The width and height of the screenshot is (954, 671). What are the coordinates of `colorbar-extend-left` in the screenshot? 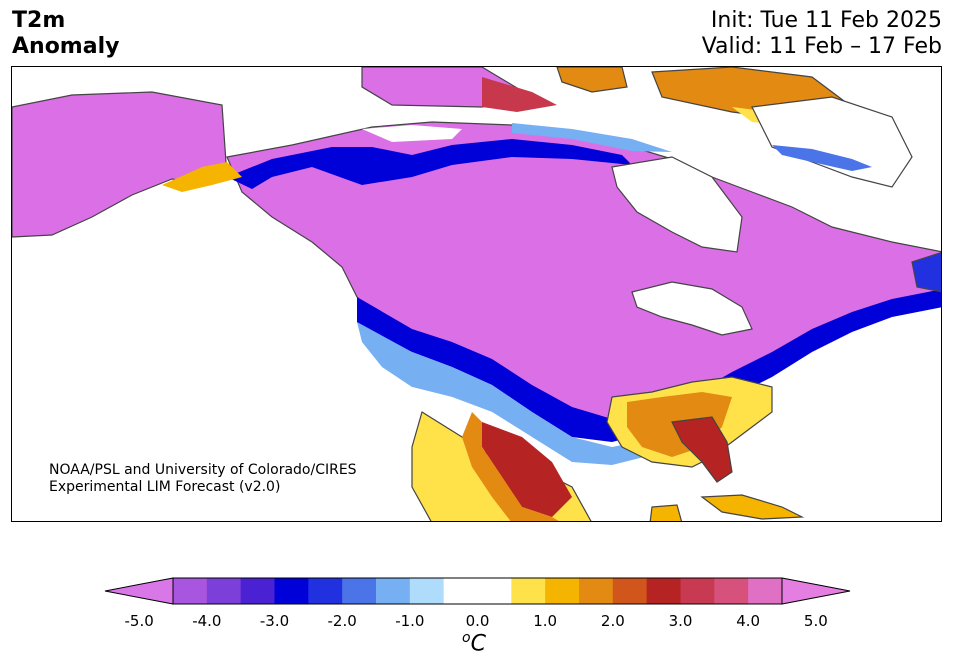 It's located at (139, 591).